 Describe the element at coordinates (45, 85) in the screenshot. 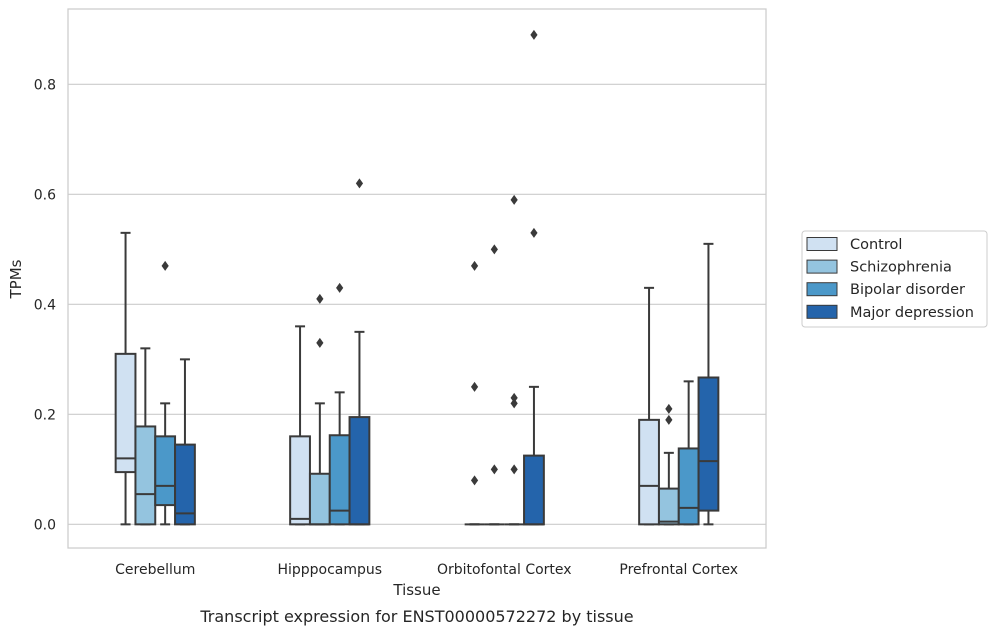

I see `y-tick-label: 0.8` at that location.